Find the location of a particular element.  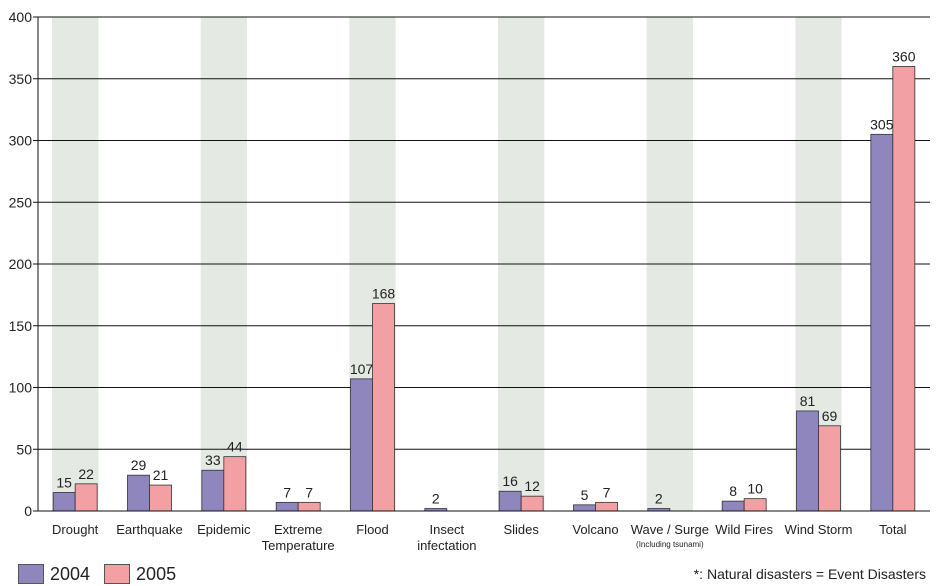

data-label: 15 is located at coordinates (64, 482).